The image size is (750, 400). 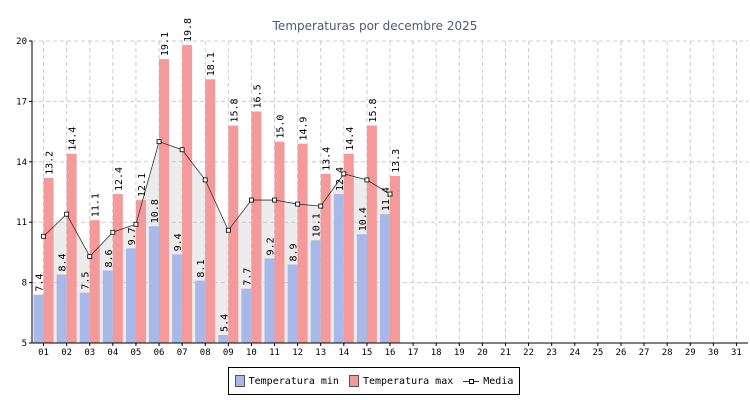 What do you see at coordinates (43, 353) in the screenshot?
I see `x-tick-label: 01` at bounding box center [43, 353].